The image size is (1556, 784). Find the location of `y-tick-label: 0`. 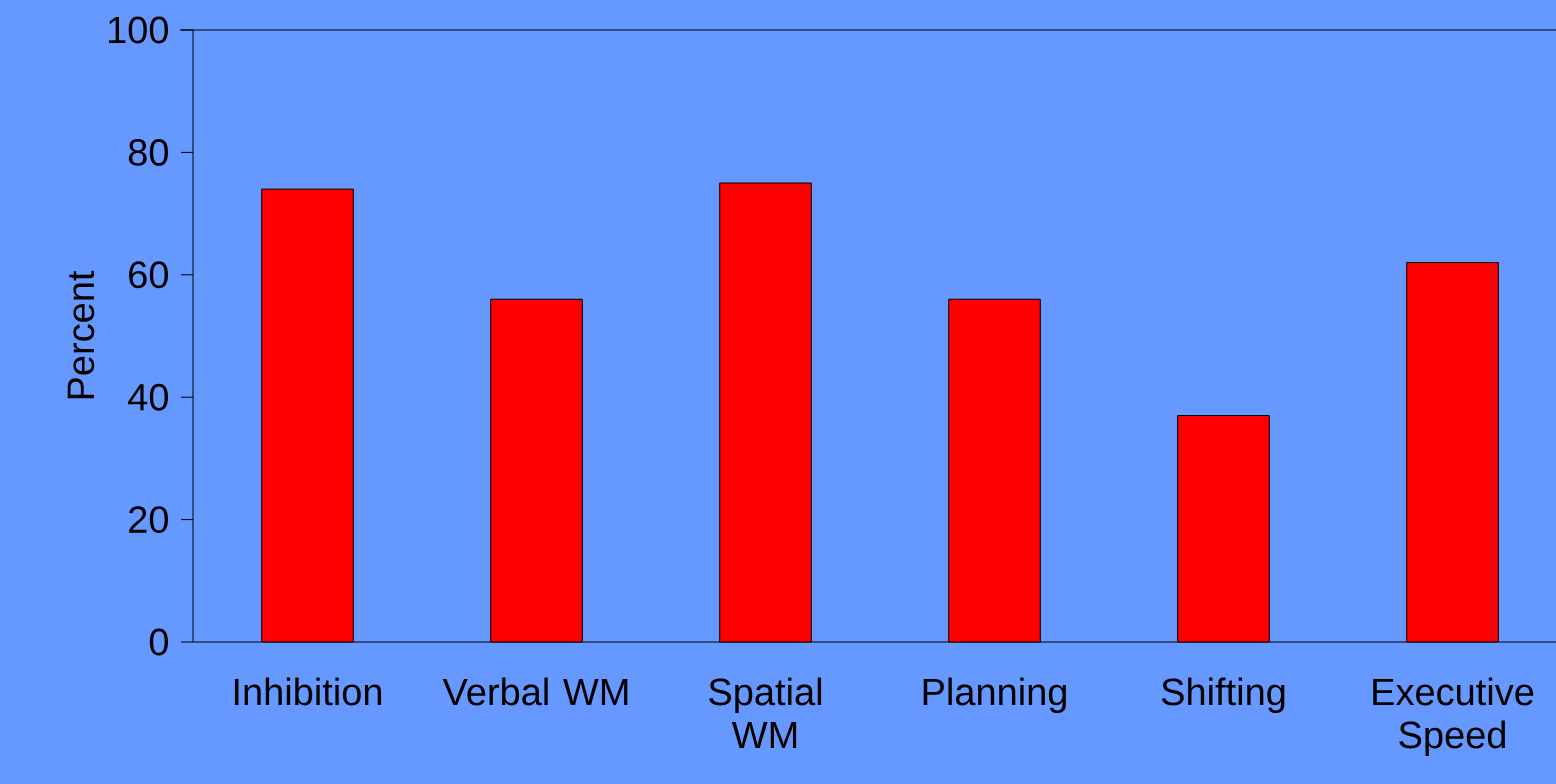

y-tick-label: 0 is located at coordinates (158, 642).